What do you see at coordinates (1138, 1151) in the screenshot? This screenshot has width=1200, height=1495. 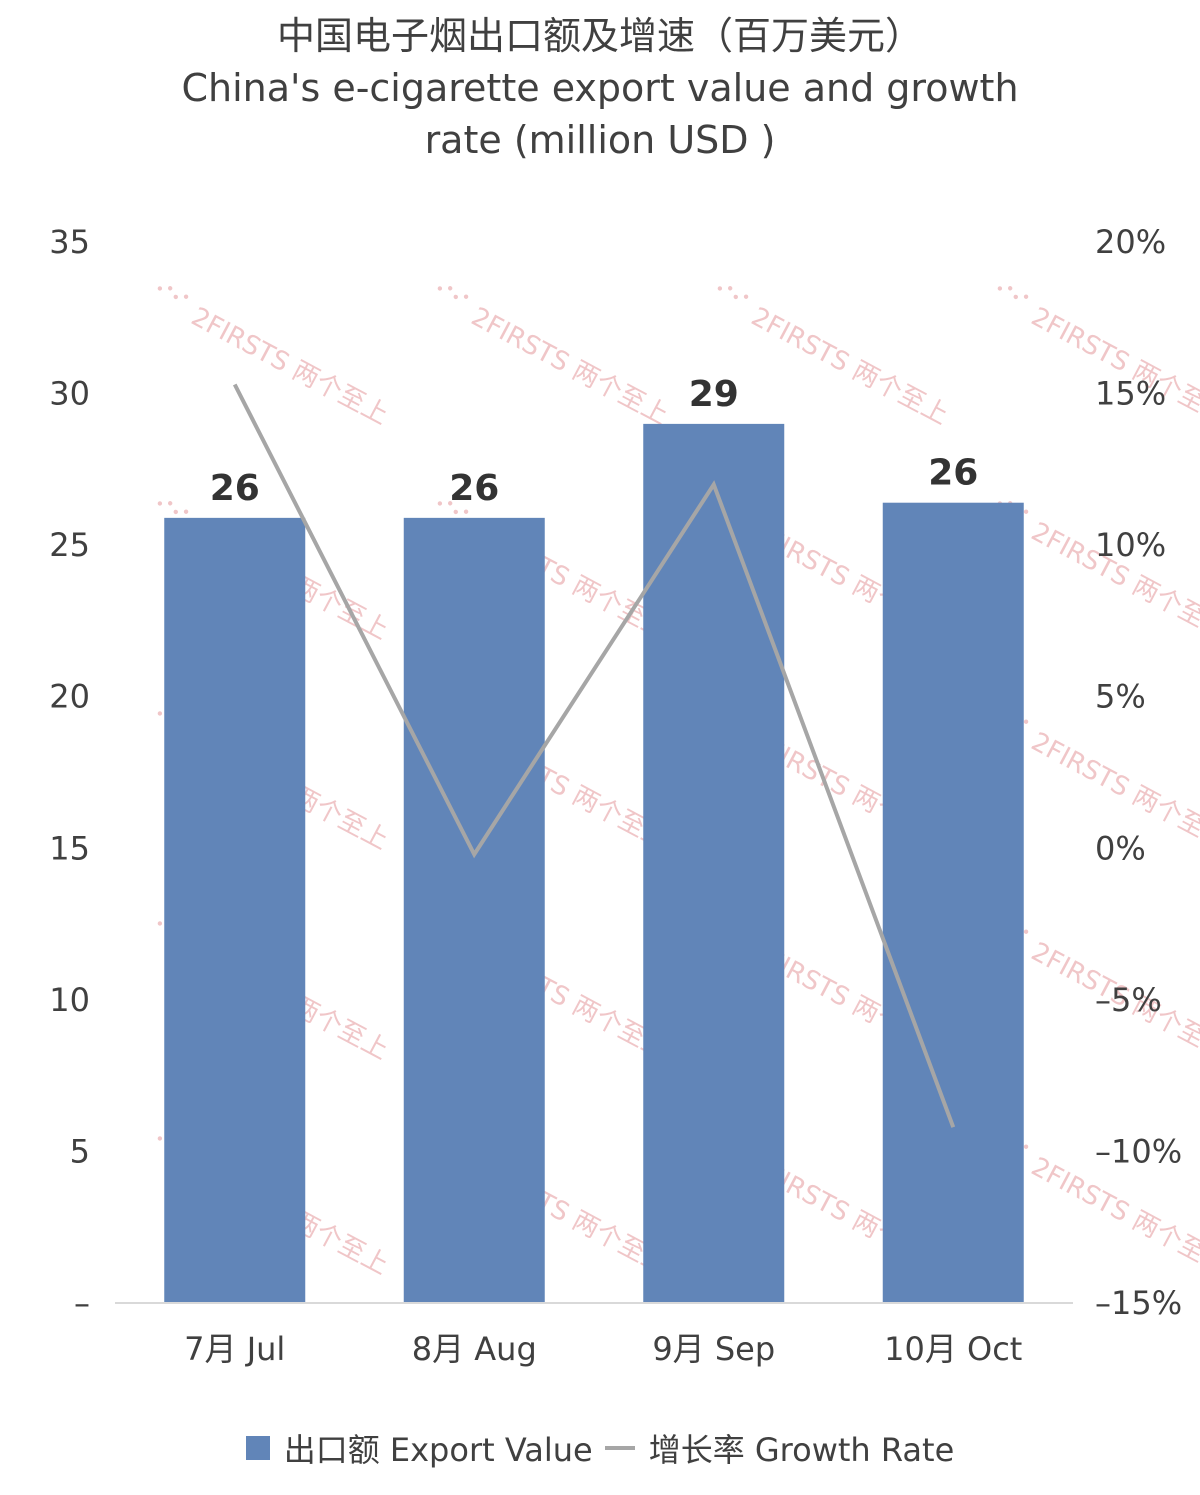 I see `right-axis-tick-label: –10%` at bounding box center [1138, 1151].